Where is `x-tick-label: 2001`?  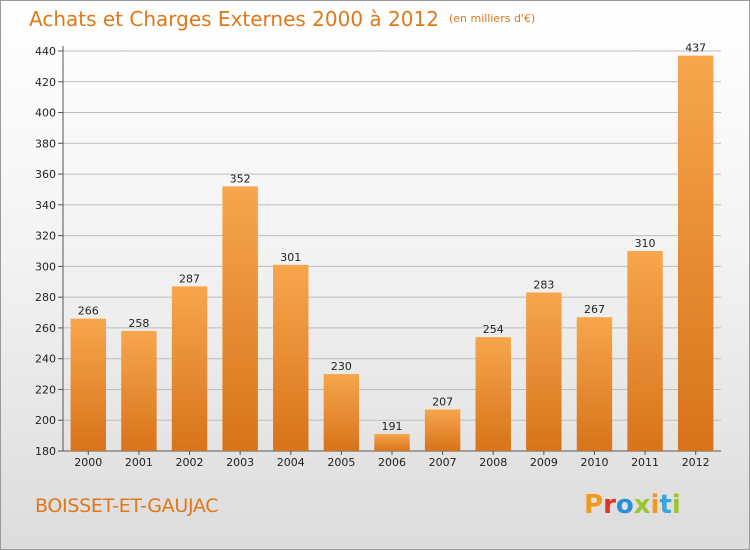 x-tick-label: 2001 is located at coordinates (139, 462).